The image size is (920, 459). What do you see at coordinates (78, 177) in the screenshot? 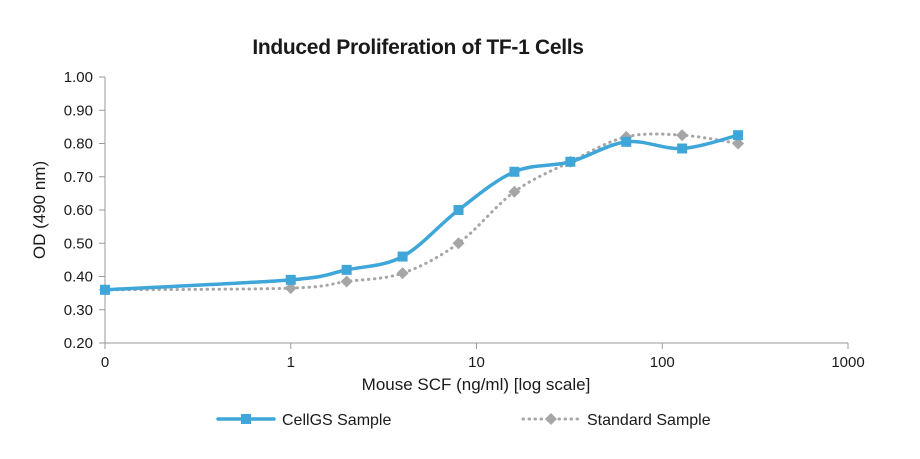
I see `y-tick-label: 0.70` at bounding box center [78, 177].